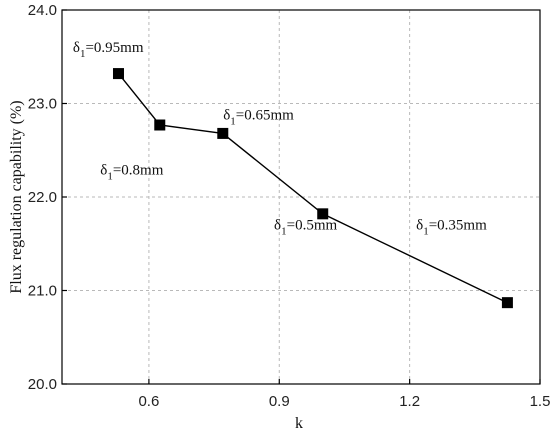 The image size is (550, 438). What do you see at coordinates (409, 401) in the screenshot?
I see `x-tick-label: 1.2` at bounding box center [409, 401].